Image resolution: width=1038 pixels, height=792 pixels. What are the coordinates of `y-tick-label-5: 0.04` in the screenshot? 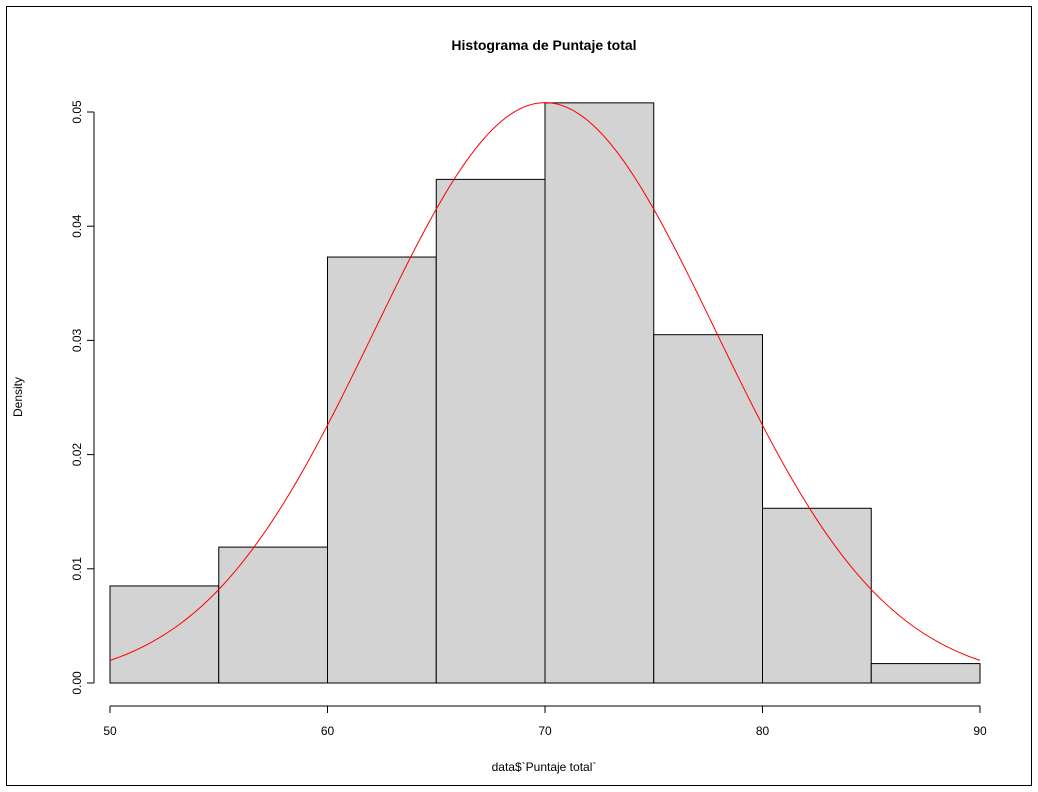 It's located at (77, 226).